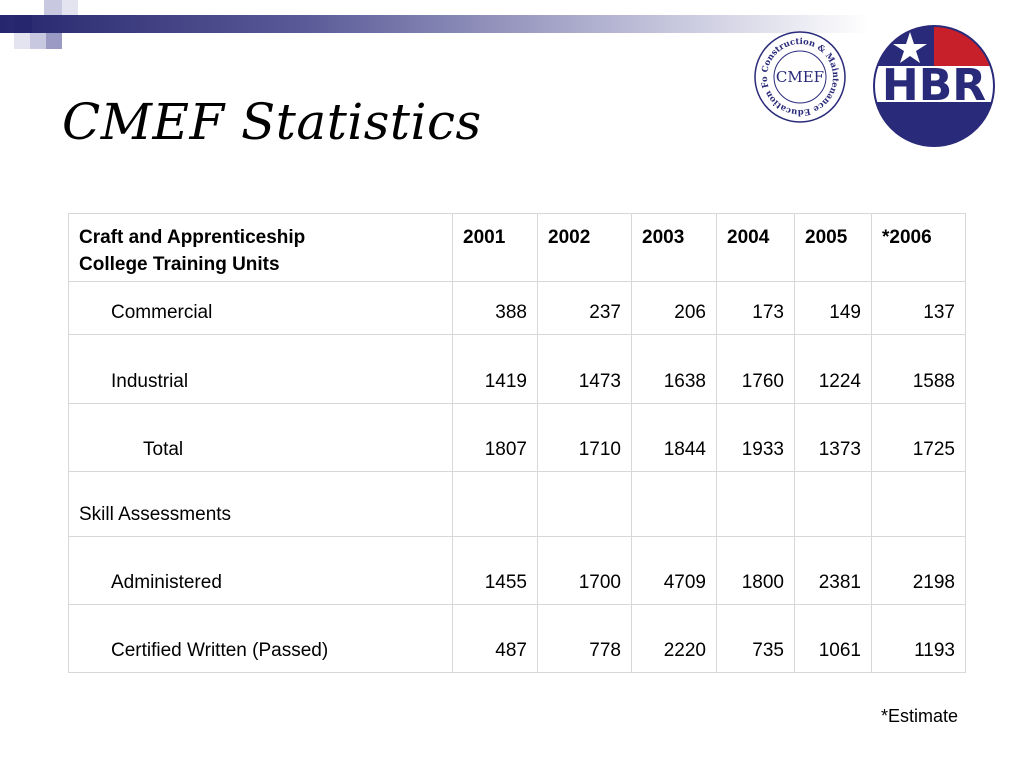 The width and height of the screenshot is (1024, 768). Describe the element at coordinates (495, 570) in the screenshot. I see `cell-value: 1455` at that location.